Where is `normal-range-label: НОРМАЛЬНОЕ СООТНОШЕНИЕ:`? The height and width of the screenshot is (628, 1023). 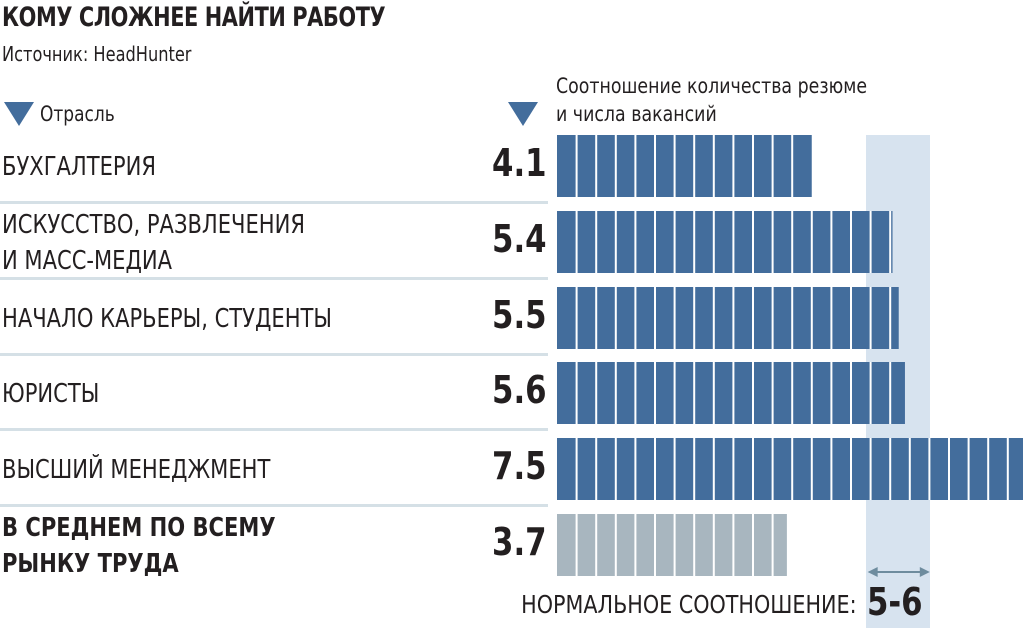 normal-range-label: НОРМАЛЬНОЕ СООТНОШЕНИЕ: is located at coordinates (689, 604).